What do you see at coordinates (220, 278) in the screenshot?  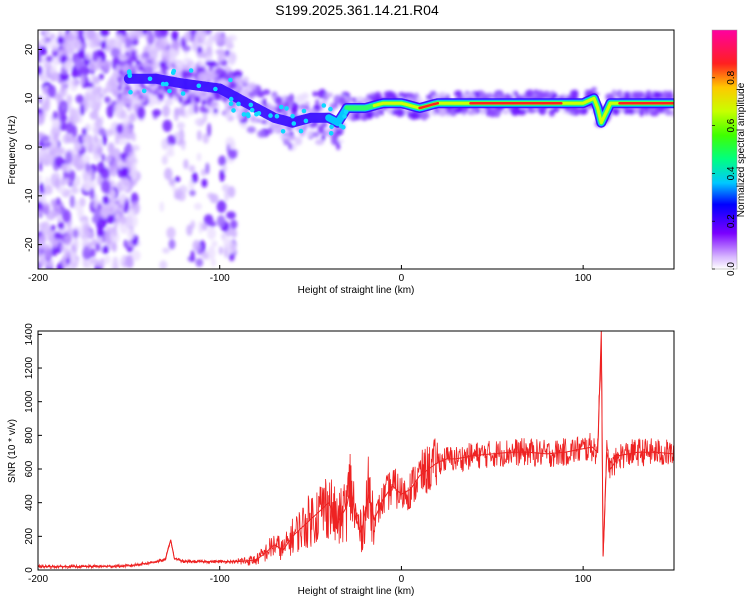 I see `heatmap-x-tick-label: -100` at bounding box center [220, 278].